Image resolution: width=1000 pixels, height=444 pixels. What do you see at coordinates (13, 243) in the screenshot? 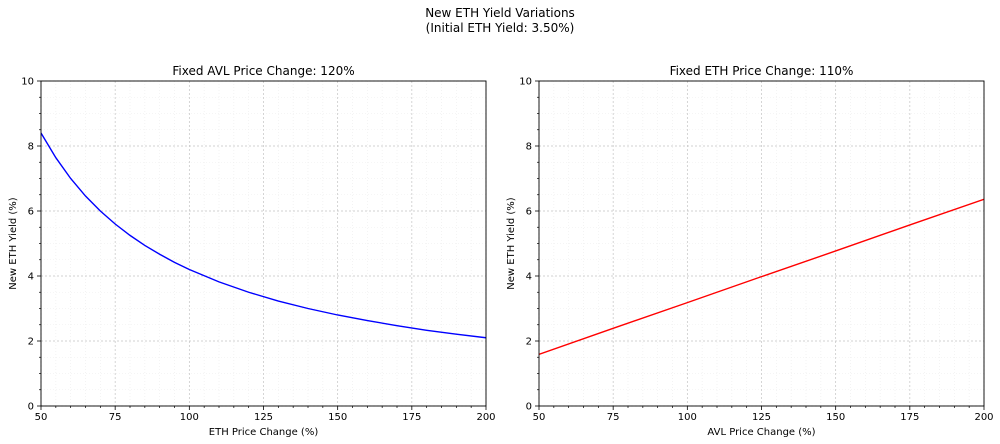
I see `left-y-axis-label: New ETH Yield (%)` at bounding box center [13, 243].